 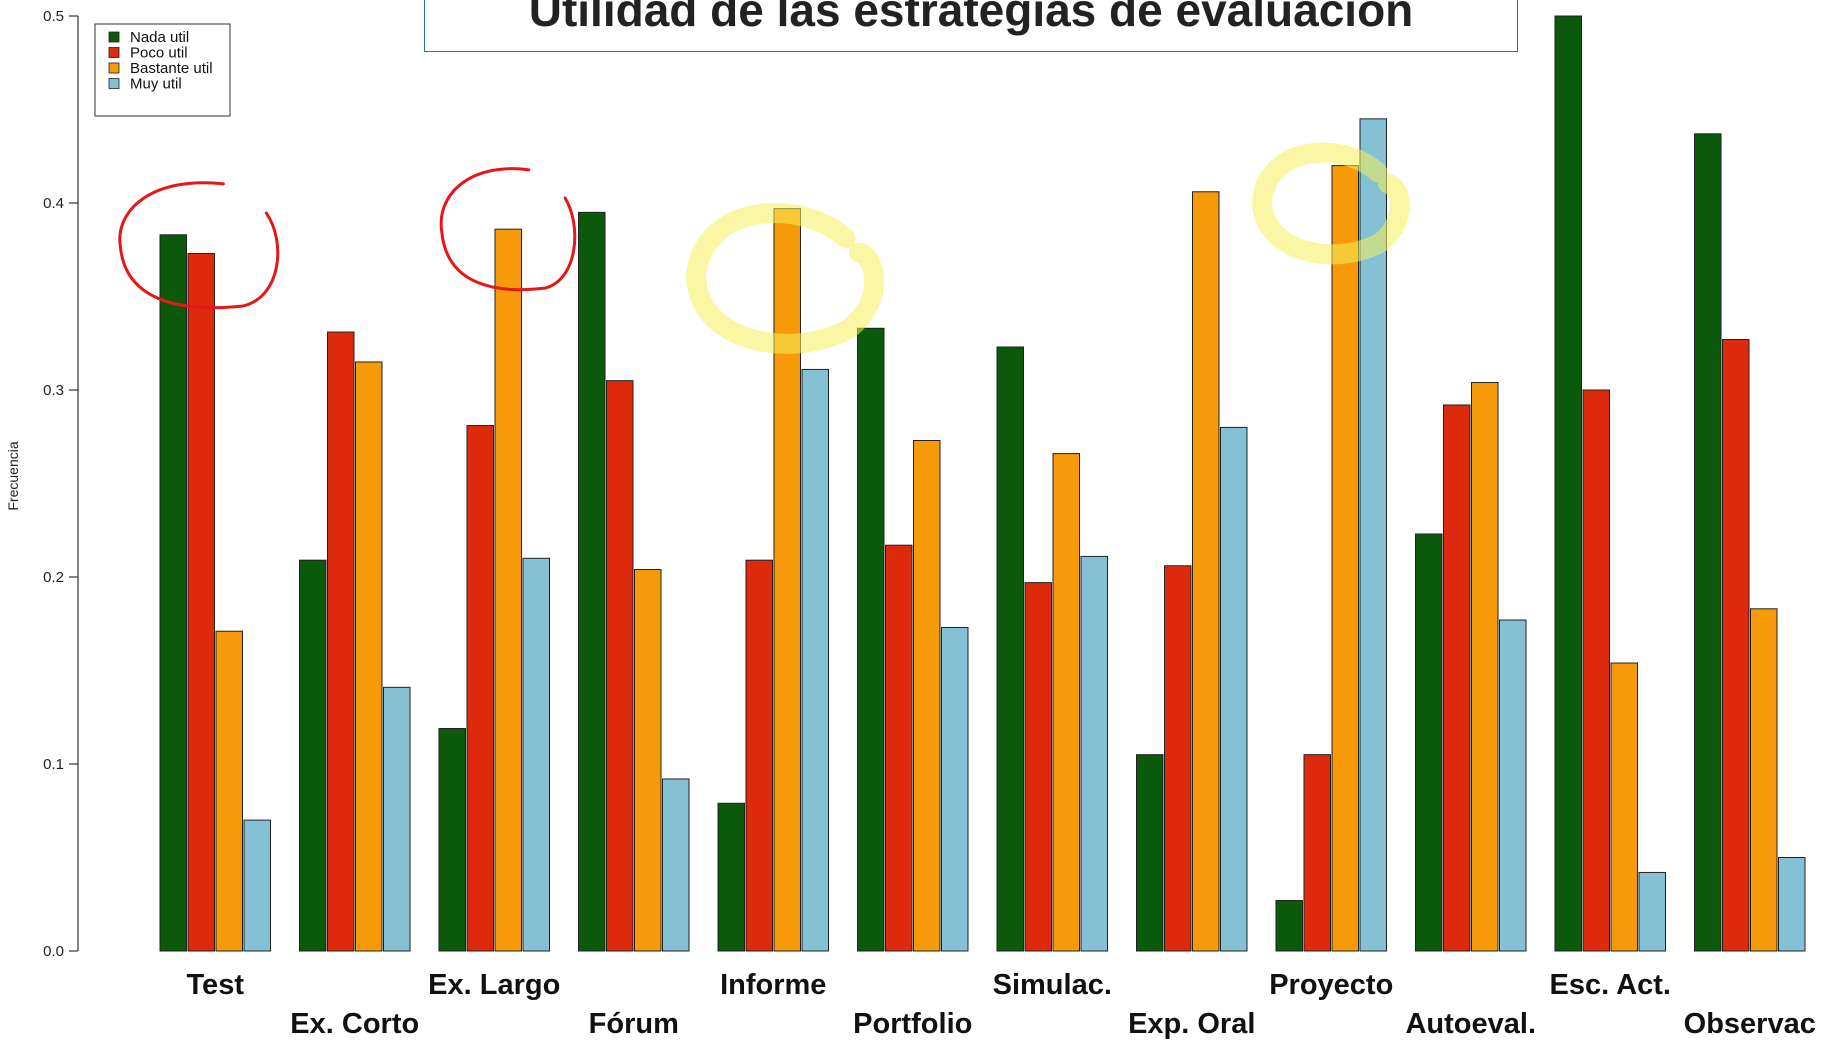 I want to click on legend-label: Nada util, so click(x=159, y=37).